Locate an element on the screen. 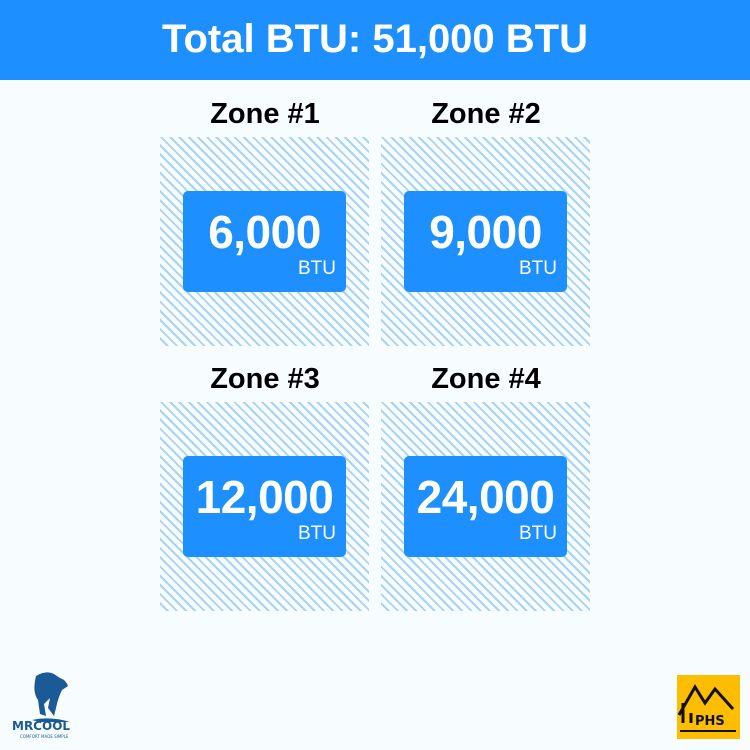  zone-2-btu-box: 9,000 BTU is located at coordinates (485, 241).